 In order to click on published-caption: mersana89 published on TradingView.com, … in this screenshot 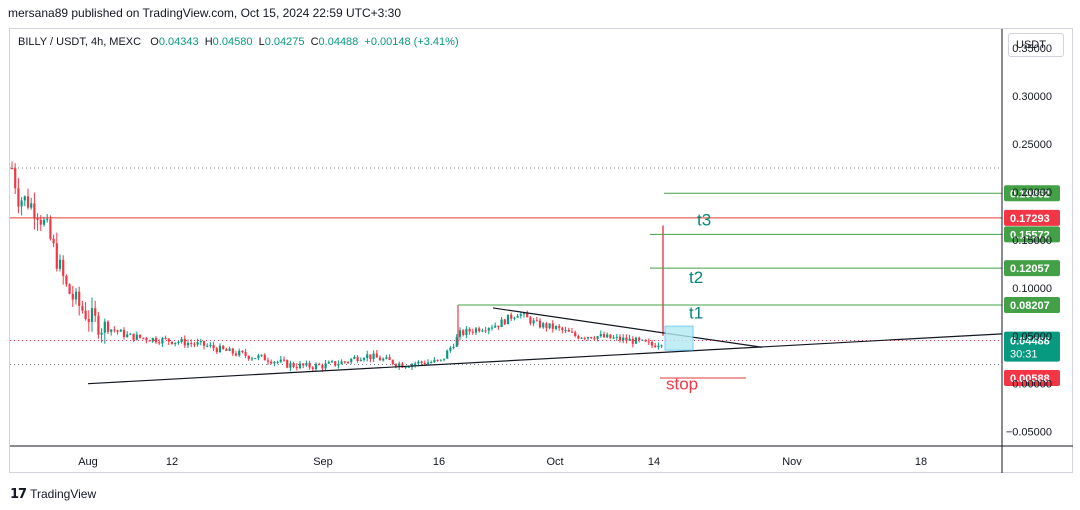, I will do `click(205, 13)`.